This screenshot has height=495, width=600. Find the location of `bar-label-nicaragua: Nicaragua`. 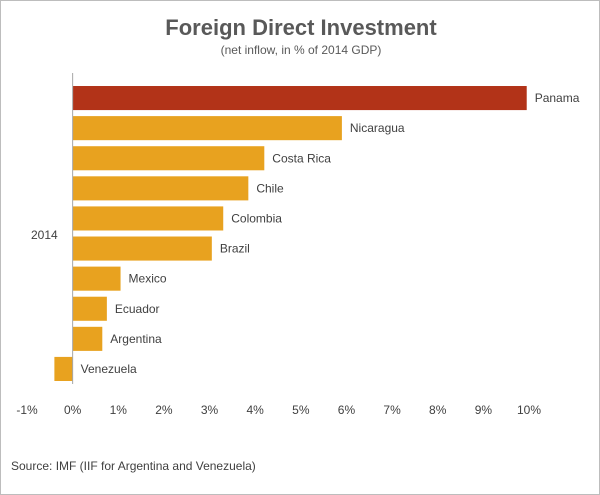

bar-label-nicaragua: Nicaragua is located at coordinates (377, 128).